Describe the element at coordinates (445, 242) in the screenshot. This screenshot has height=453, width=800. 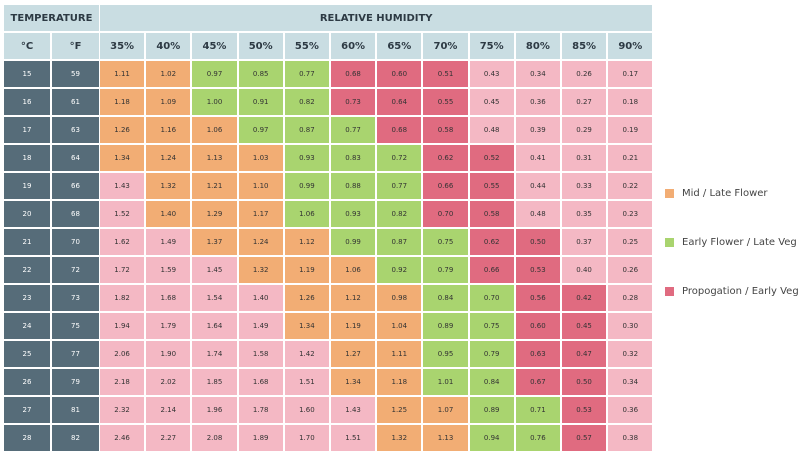
I see `vpd-value: 0.75` at that location.